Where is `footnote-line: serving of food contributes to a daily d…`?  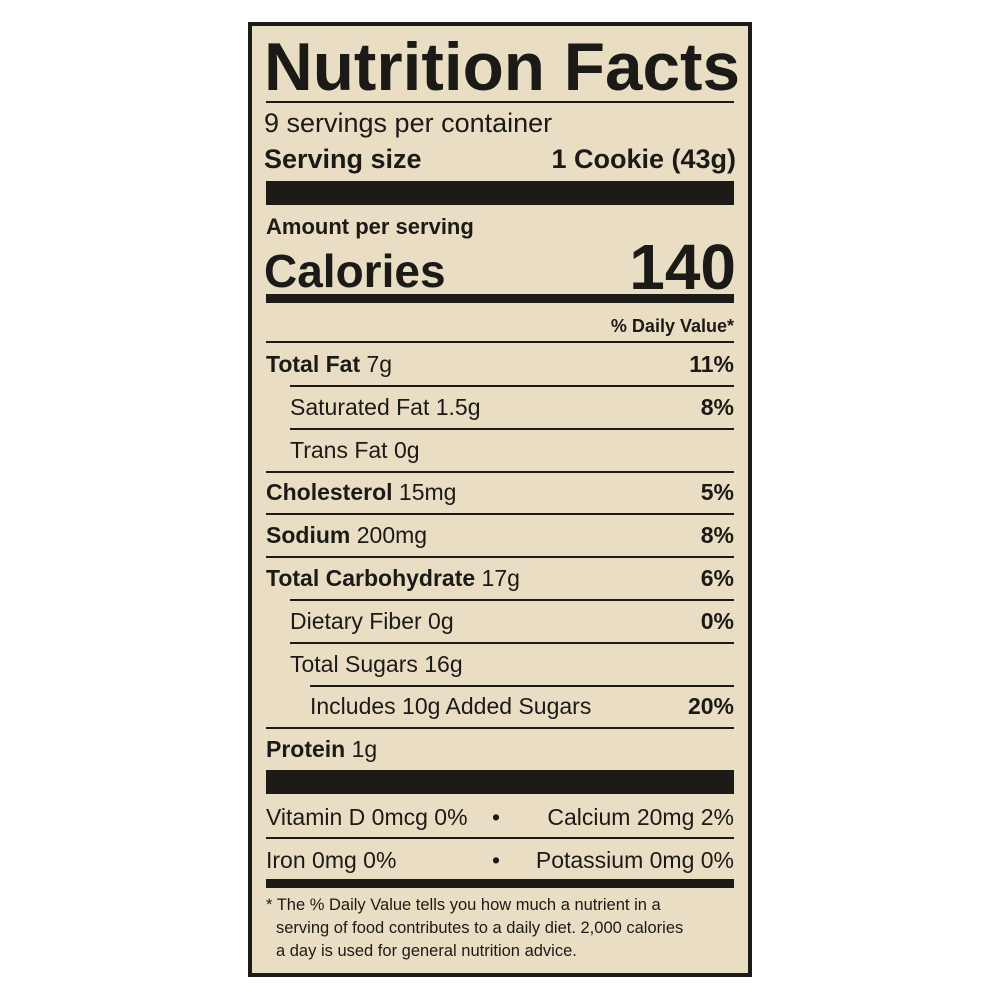 footnote-line: serving of food contributes to a daily d… is located at coordinates (480, 928).